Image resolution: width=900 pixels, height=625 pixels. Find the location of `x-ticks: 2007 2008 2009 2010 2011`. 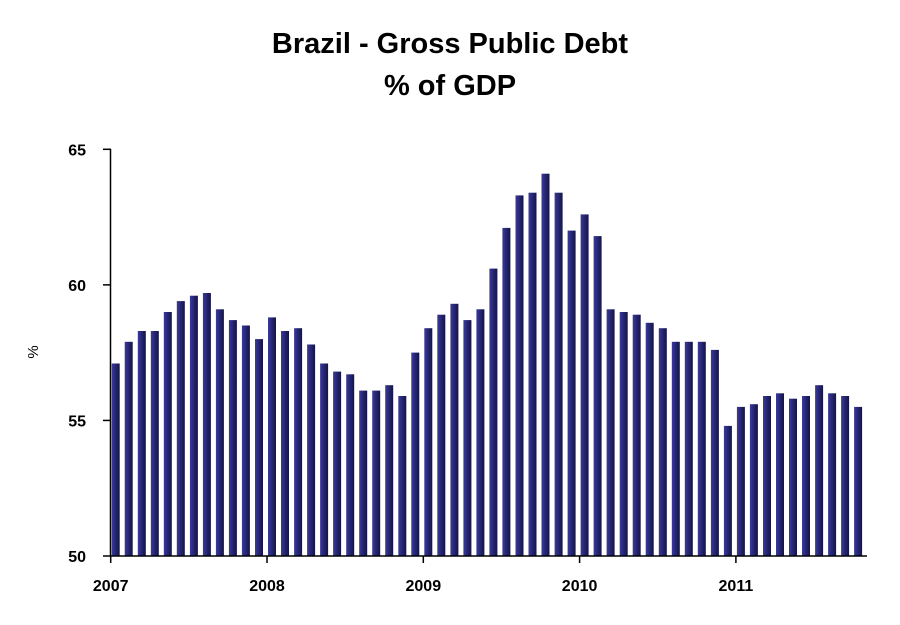

x-ticks: 2007 2008 2009 2010 2011 is located at coordinates (423, 575).